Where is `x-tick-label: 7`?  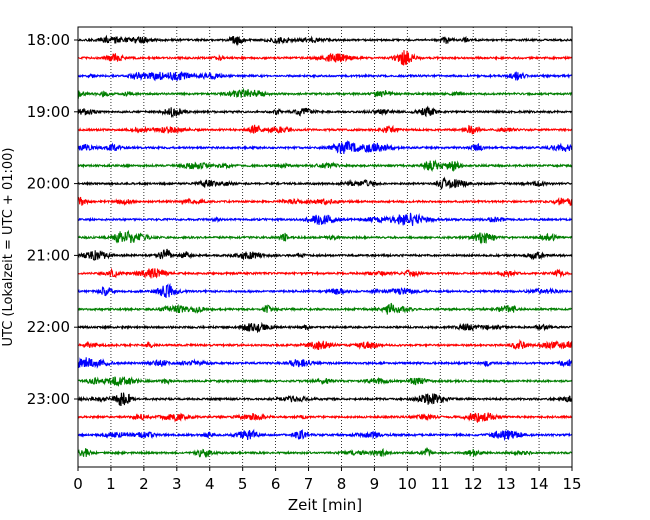
x-tick-label: 7 is located at coordinates (309, 484).